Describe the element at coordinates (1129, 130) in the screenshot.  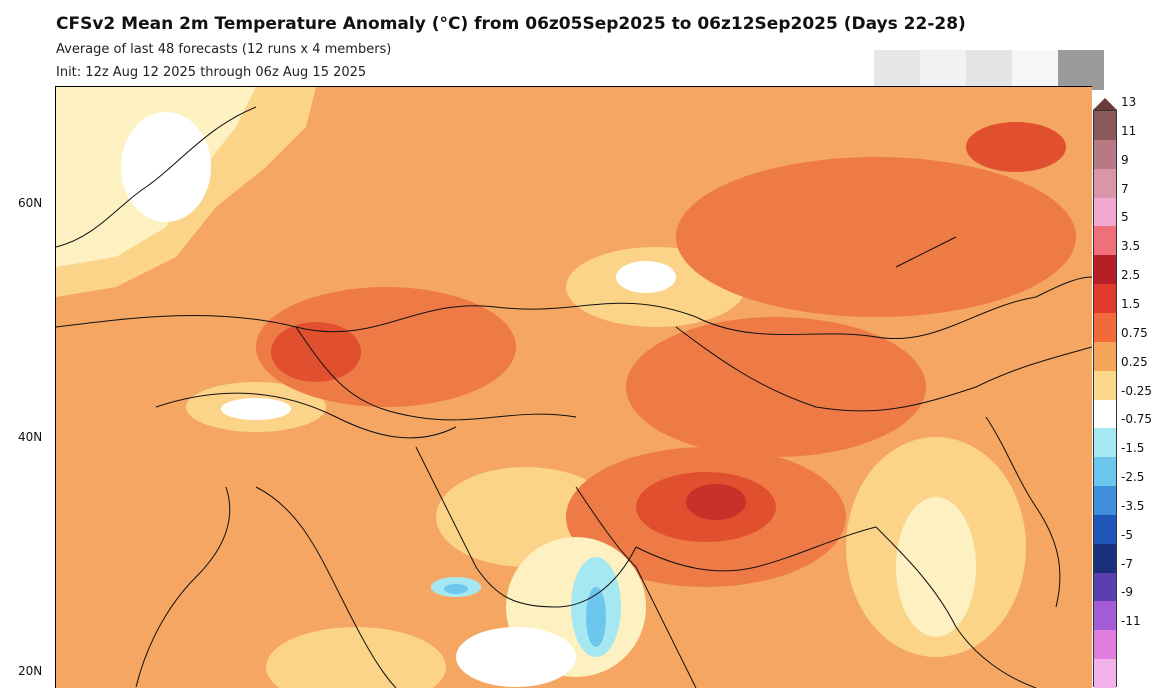
I see `colorbar-tick-label: 11` at that location.